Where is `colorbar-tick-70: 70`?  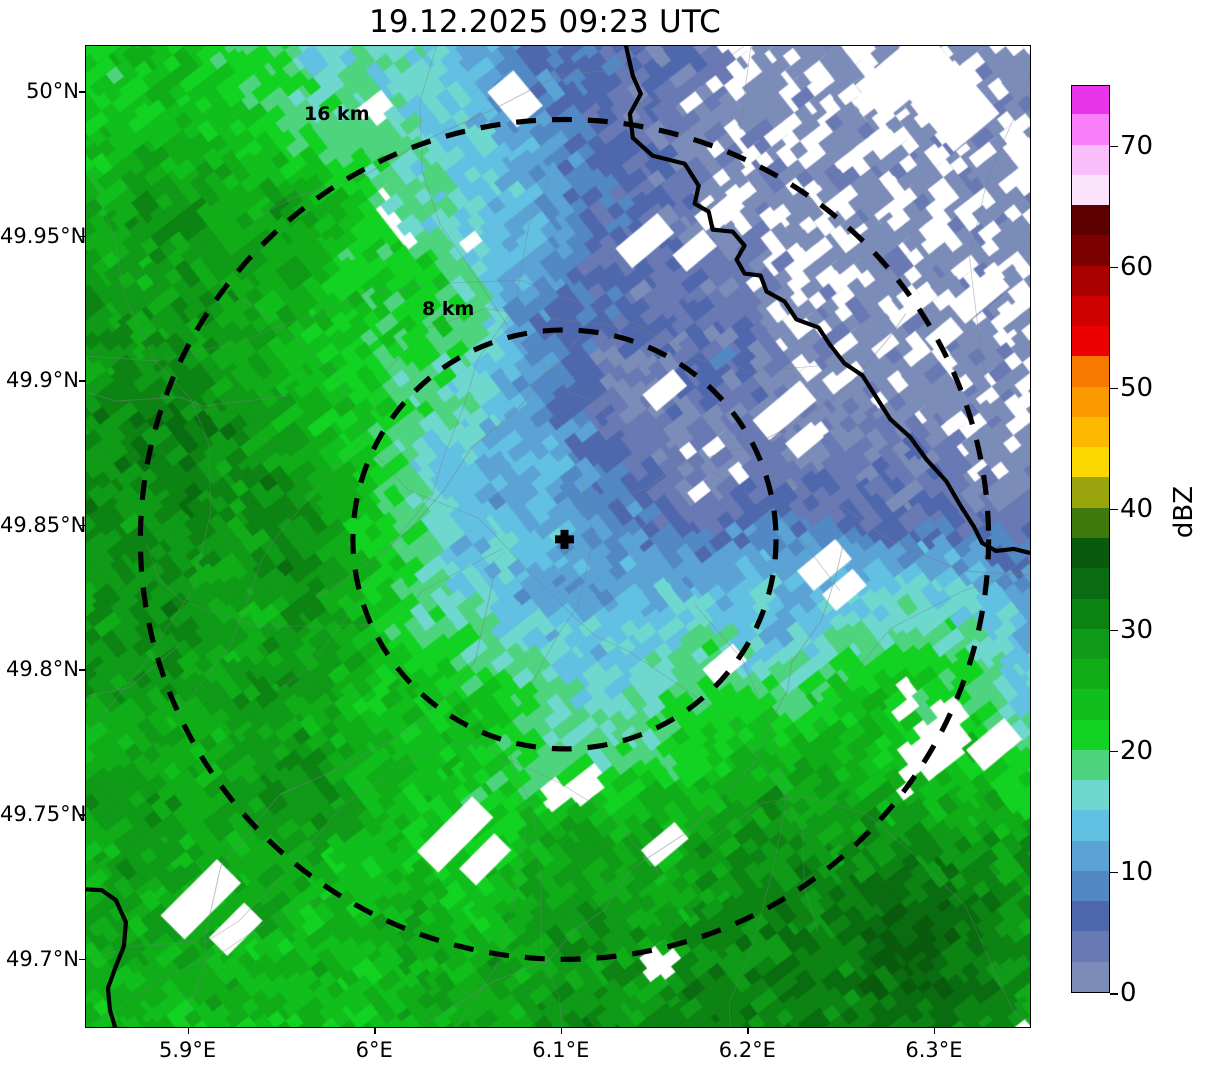
colorbar-tick-70: 70 is located at coordinates (1137, 145).